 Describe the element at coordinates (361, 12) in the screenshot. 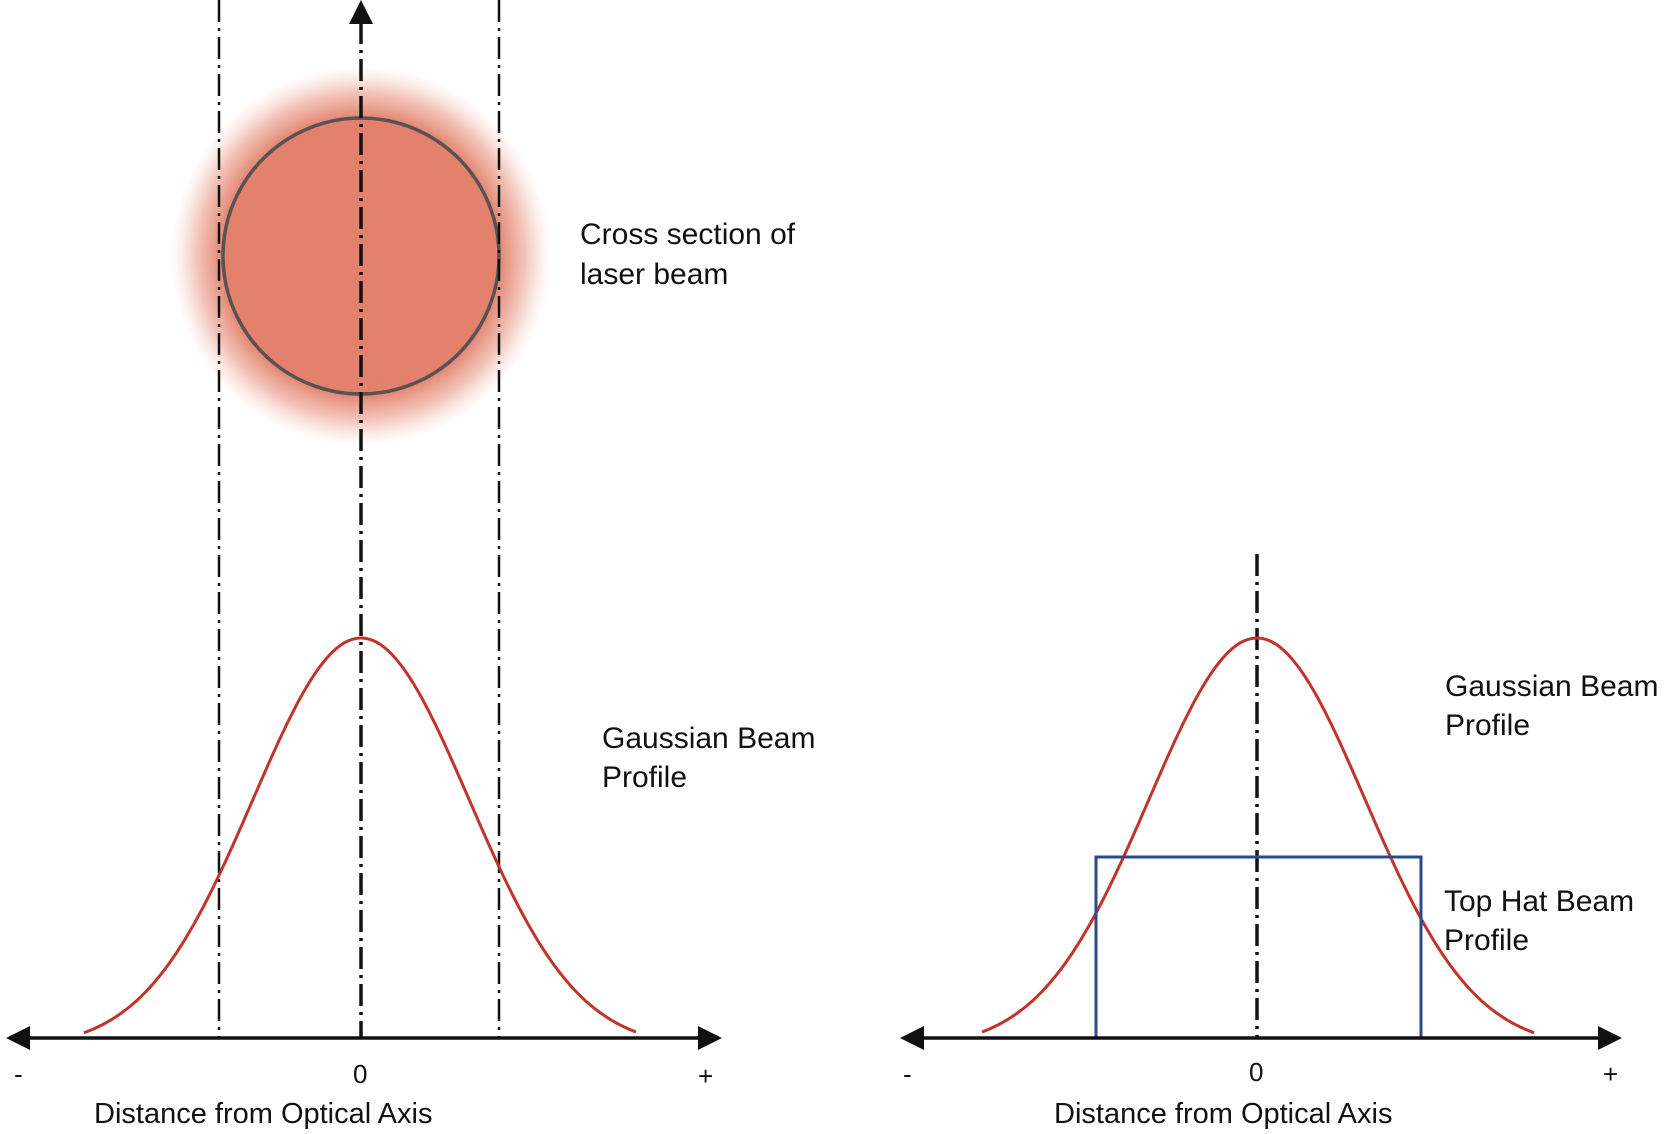

I see `optical-axis-arrowhead` at that location.